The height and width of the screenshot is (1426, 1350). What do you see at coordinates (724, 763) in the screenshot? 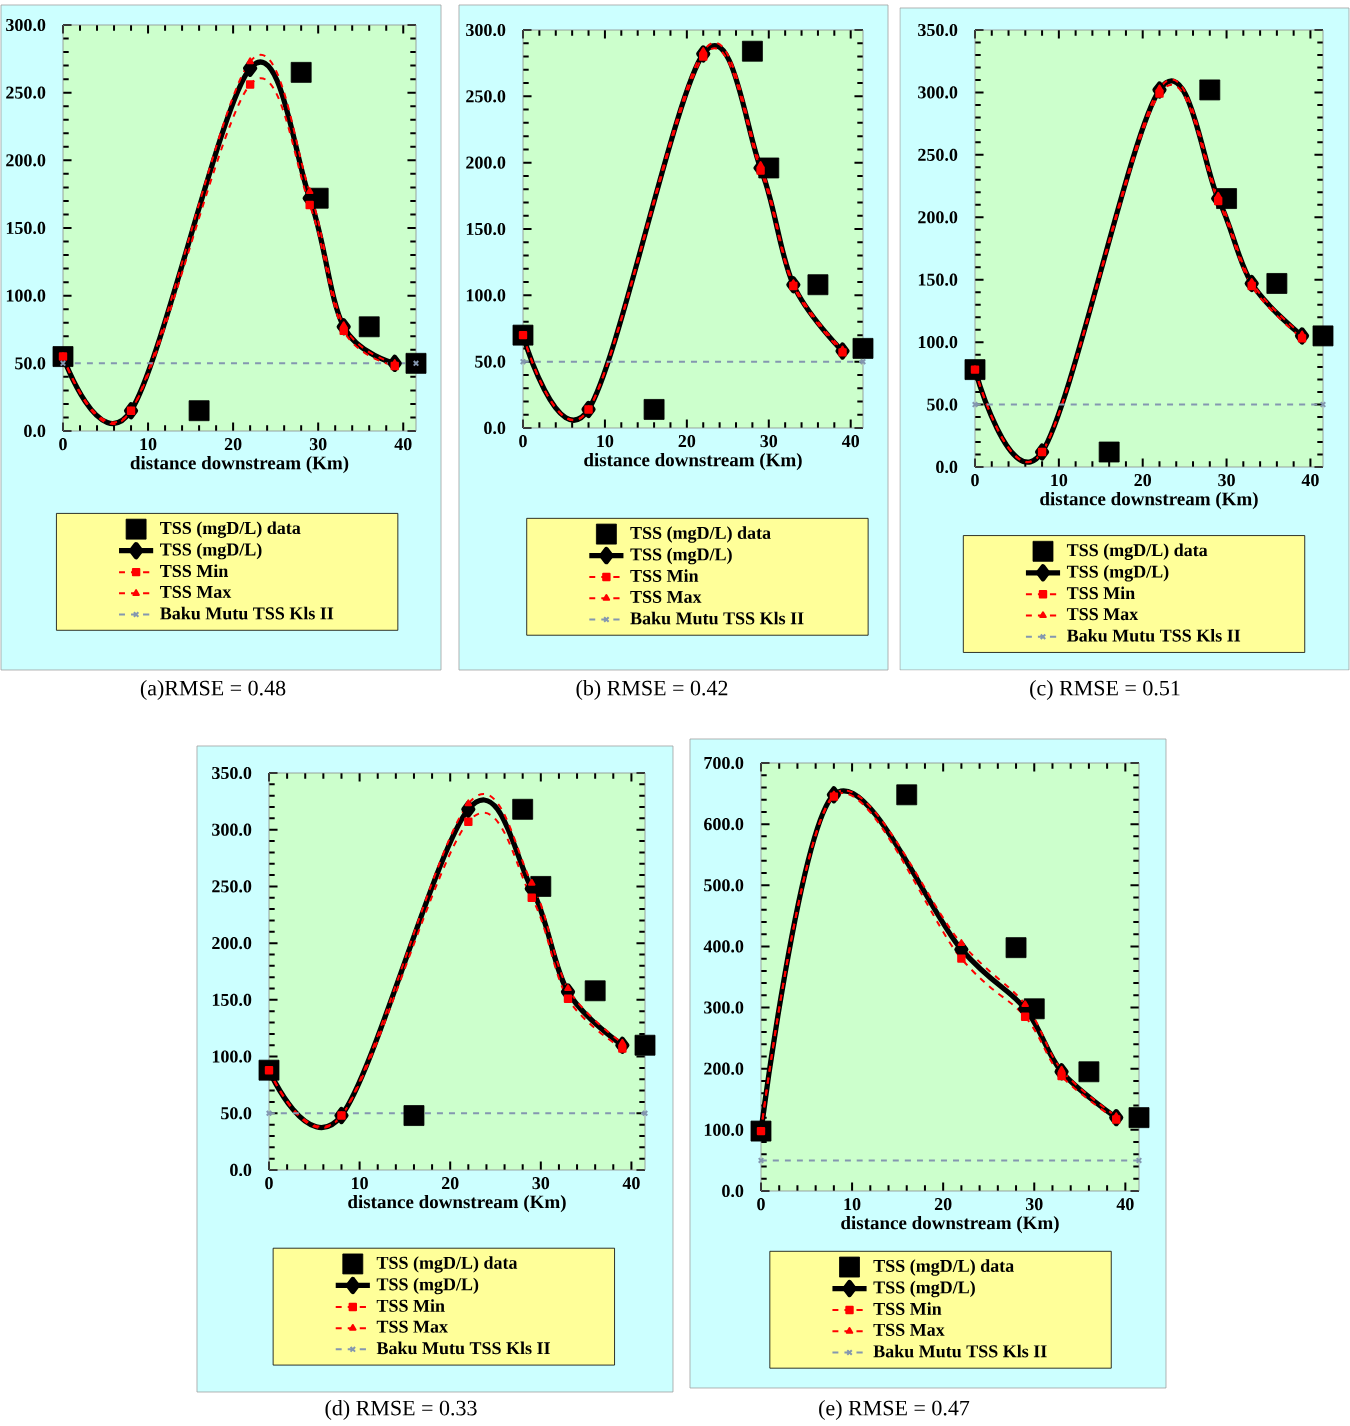
I see `y-tick-label: 700.0` at bounding box center [724, 763].